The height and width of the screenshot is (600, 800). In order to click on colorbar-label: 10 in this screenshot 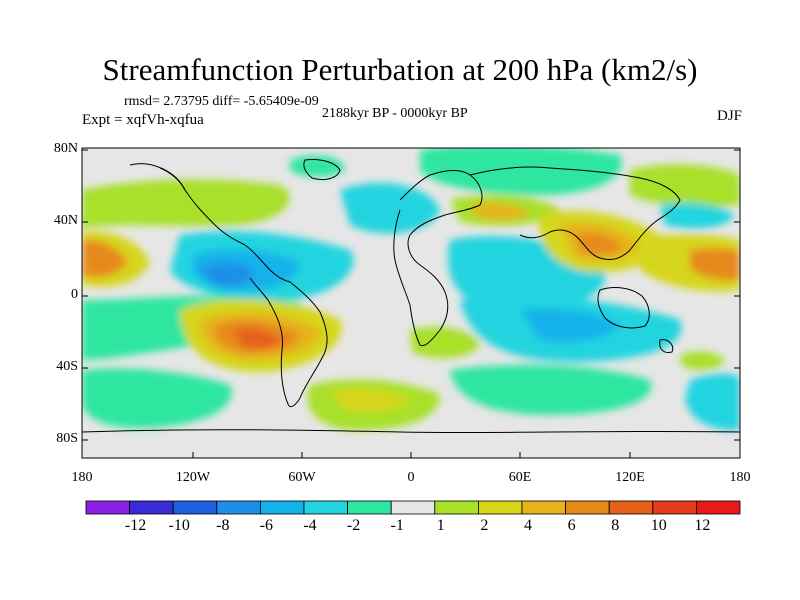, I will do `click(658, 525)`.